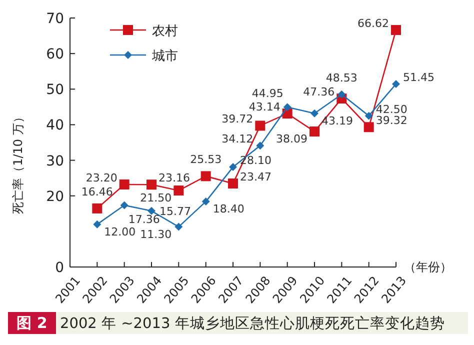  I want to click on y-tick-label: 30, so click(55, 161).